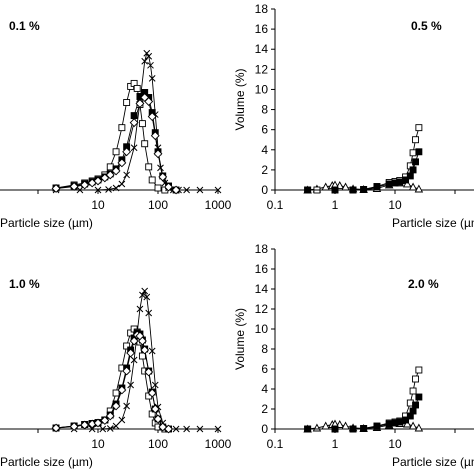  What do you see at coordinates (112, 382) in the screenshot?
I see `series-open-diamond` at bounding box center [112, 382].